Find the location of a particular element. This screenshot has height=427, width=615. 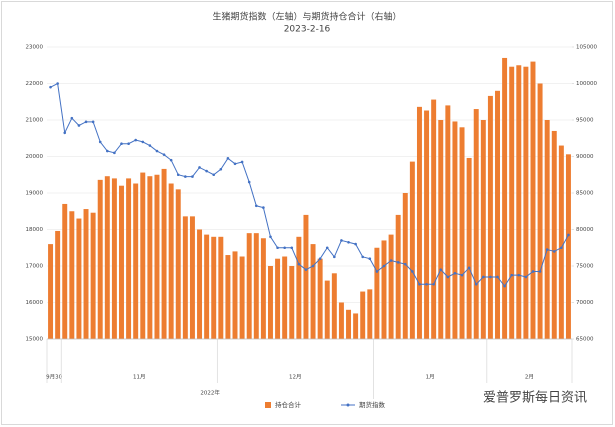

y2-tick-label: 100000 is located at coordinates (586, 84).